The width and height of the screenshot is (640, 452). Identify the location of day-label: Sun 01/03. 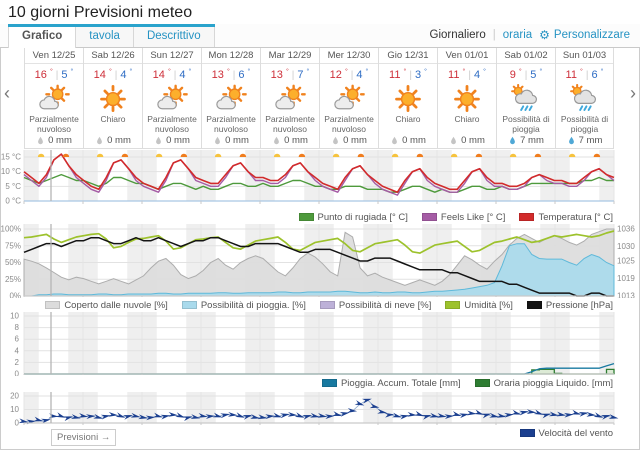
(584, 56).